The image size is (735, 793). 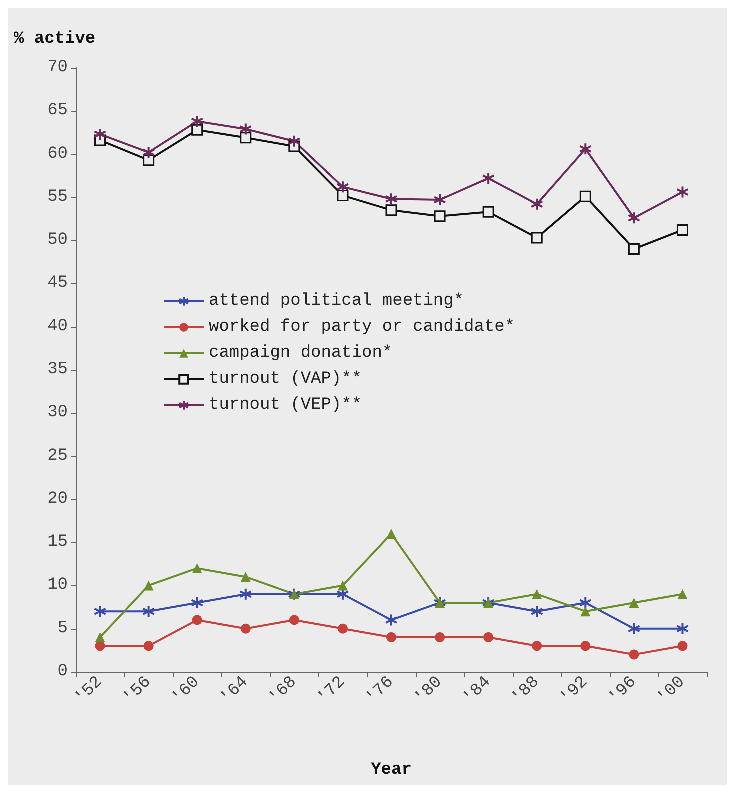 I want to click on y-tick-label: 60, so click(x=58, y=154).